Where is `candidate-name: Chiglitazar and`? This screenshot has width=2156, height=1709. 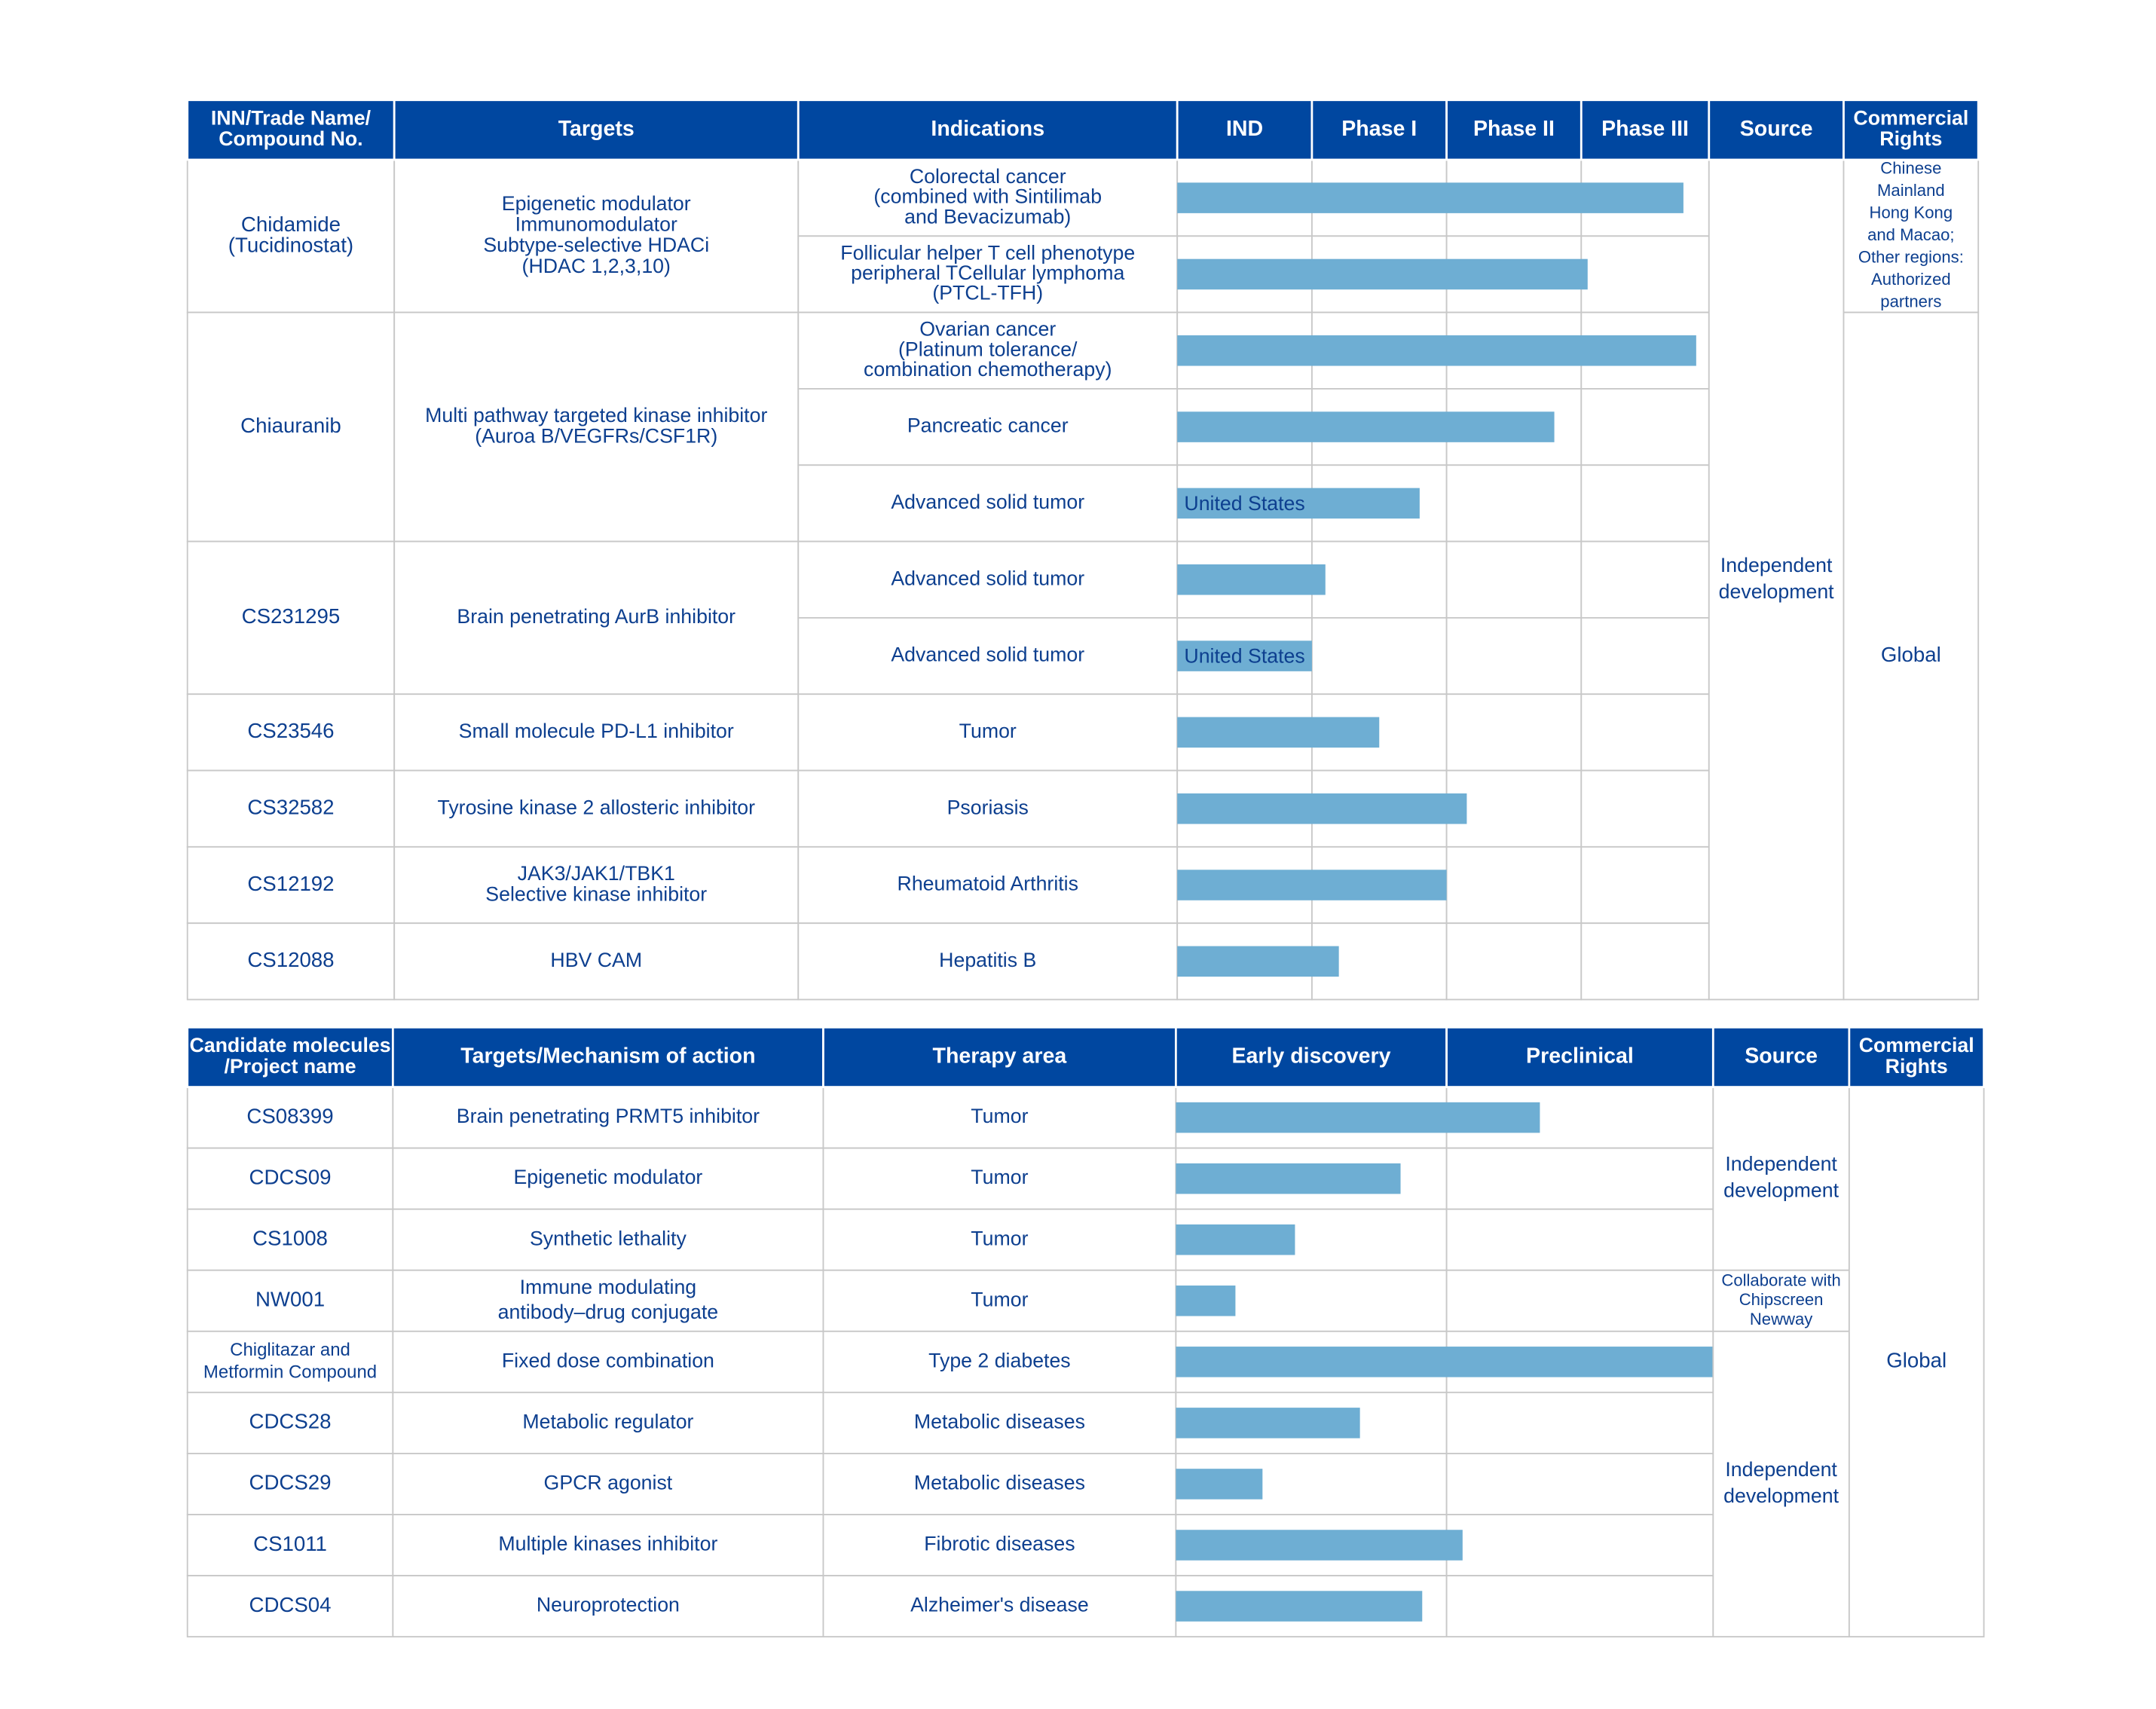 candidate-name: Chiglitazar and is located at coordinates (290, 1350).